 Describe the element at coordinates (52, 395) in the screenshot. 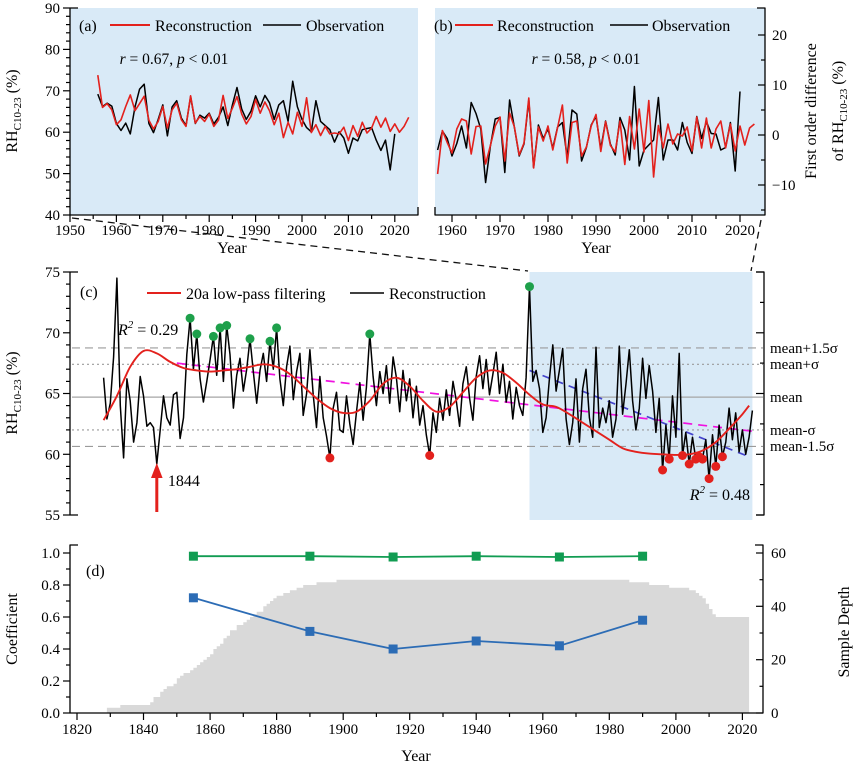

I see `y-tick-label: 65` at that location.